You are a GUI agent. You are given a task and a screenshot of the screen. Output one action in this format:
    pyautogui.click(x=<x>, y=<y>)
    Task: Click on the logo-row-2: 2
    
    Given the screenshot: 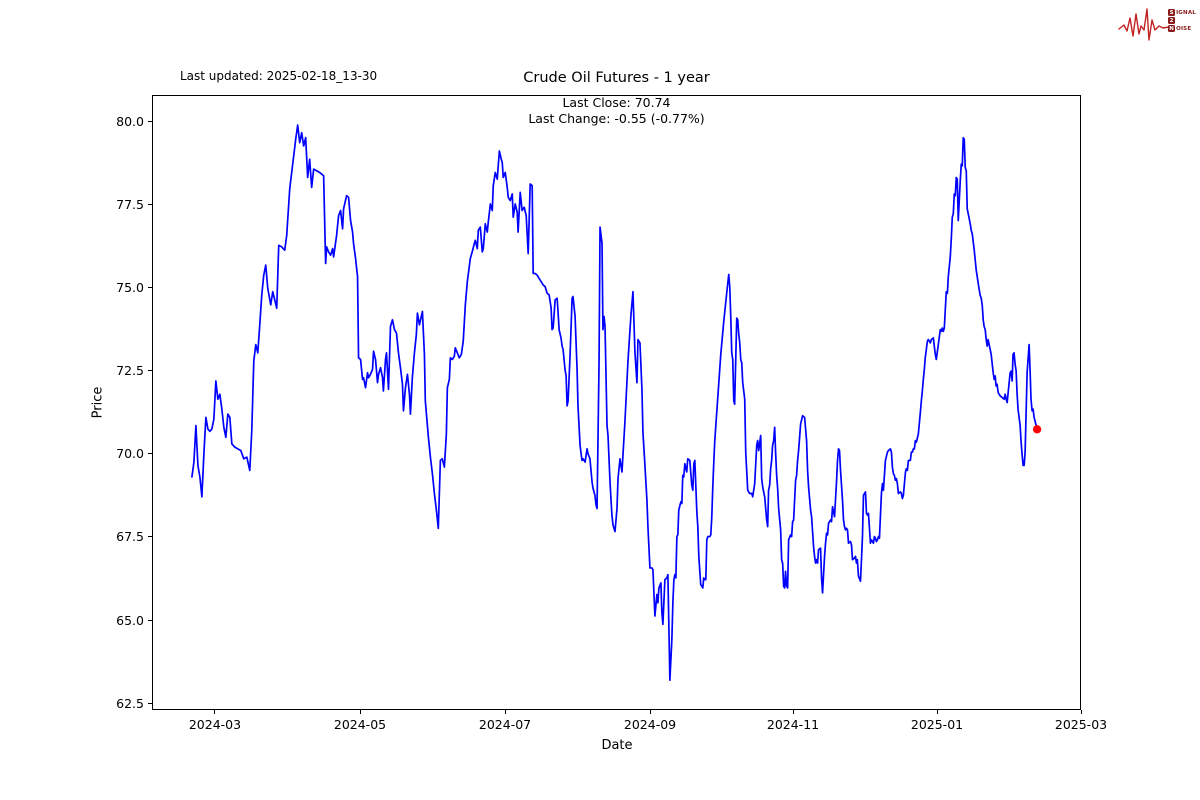 What is the action you would take?
    pyautogui.click(x=1182, y=20)
    